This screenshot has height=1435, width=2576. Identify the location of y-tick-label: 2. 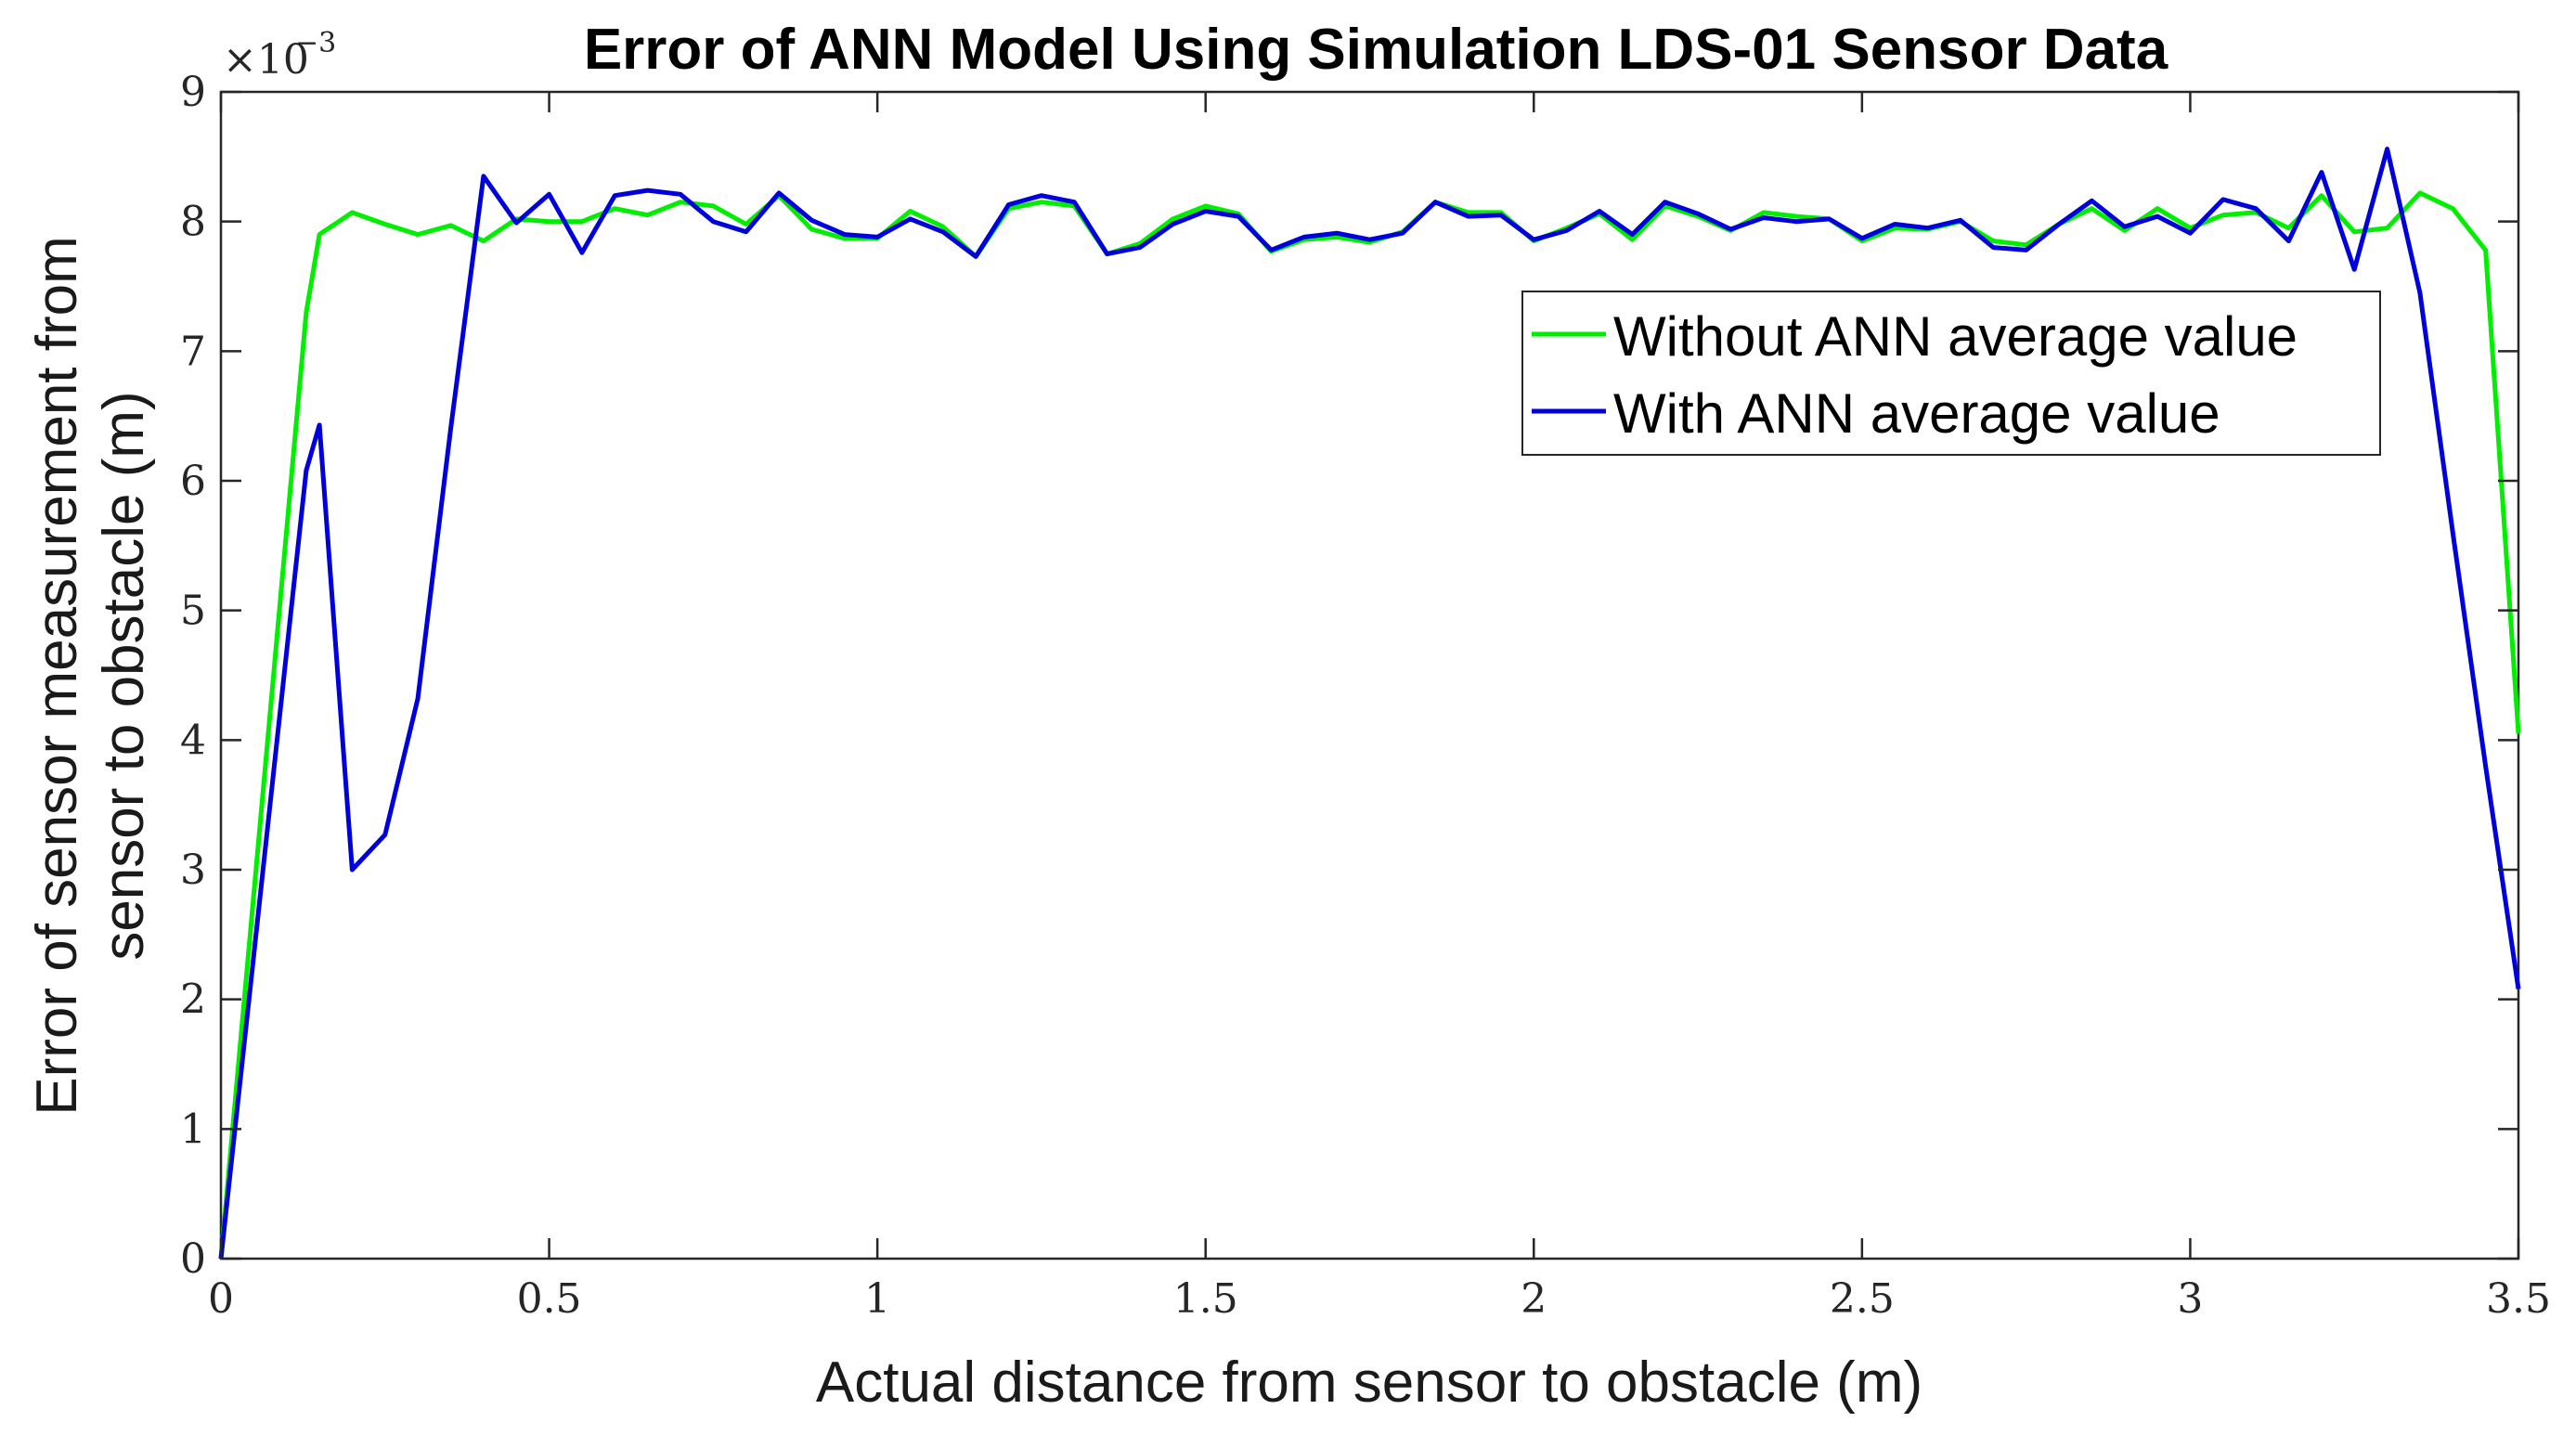
(193, 1000).